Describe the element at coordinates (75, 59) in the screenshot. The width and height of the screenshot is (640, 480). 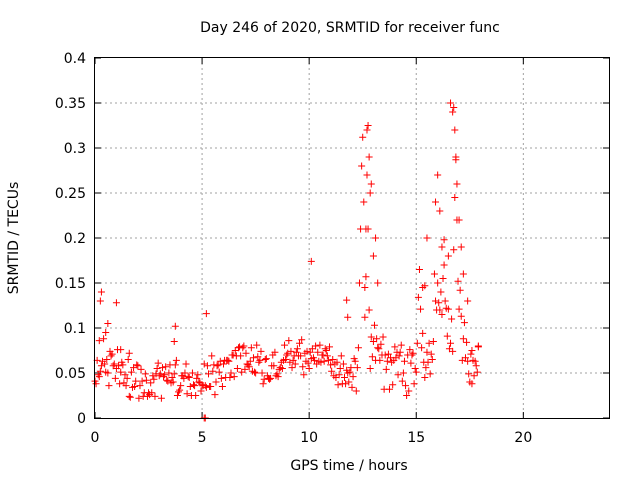
I see `y-tick-label: 0.4` at that location.